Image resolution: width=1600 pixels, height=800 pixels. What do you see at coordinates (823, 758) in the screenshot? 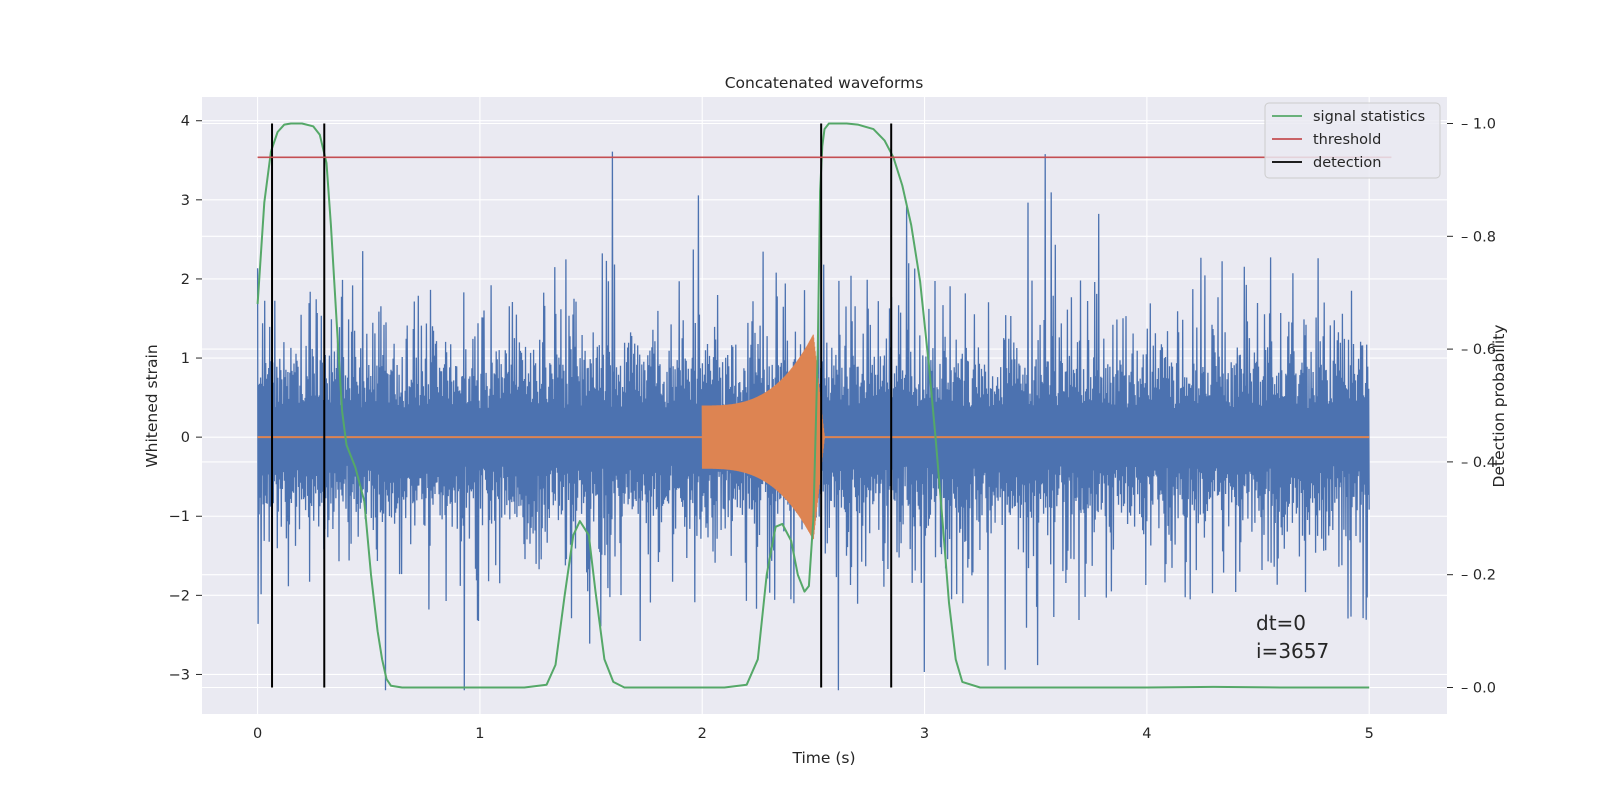
I see `x-axis-label: Time (s)` at bounding box center [823, 758].